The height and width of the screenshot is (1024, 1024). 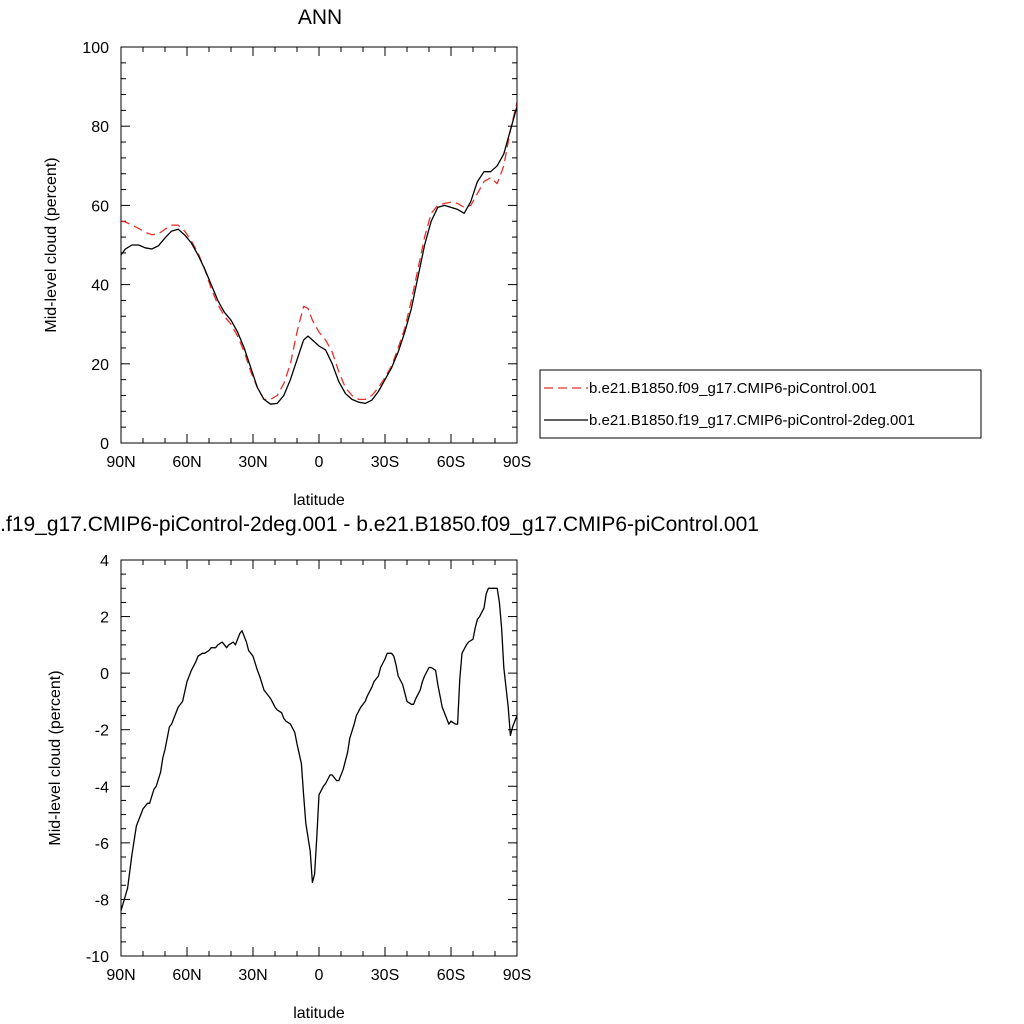 What do you see at coordinates (186, 975) in the screenshot?
I see `bottom-x-tick-label: 60N` at bounding box center [186, 975].